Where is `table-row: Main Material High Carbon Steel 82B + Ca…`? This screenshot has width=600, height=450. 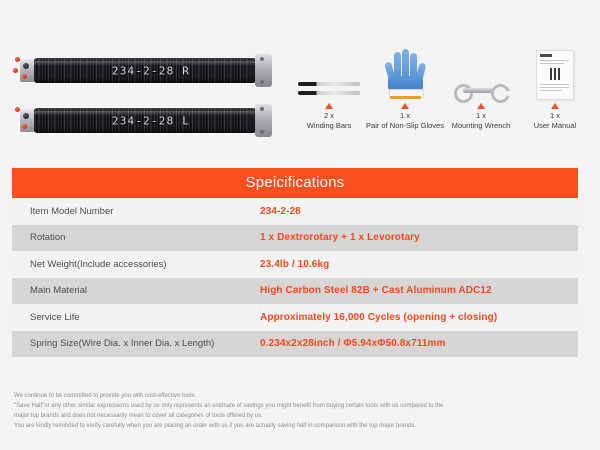
table-row: Main Material High Carbon Steel 82B + Ca… is located at coordinates (295, 290).